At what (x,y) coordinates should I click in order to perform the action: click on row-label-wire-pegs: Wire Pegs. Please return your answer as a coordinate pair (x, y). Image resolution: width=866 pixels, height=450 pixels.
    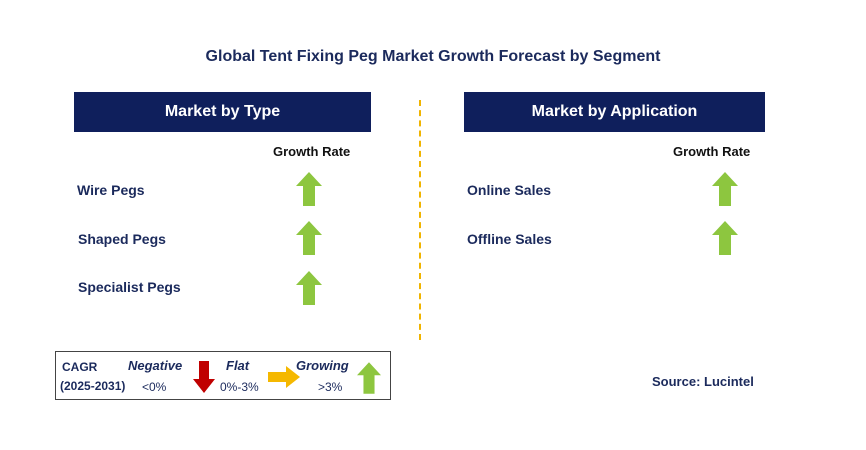
    Looking at the image, I should click on (111, 190).